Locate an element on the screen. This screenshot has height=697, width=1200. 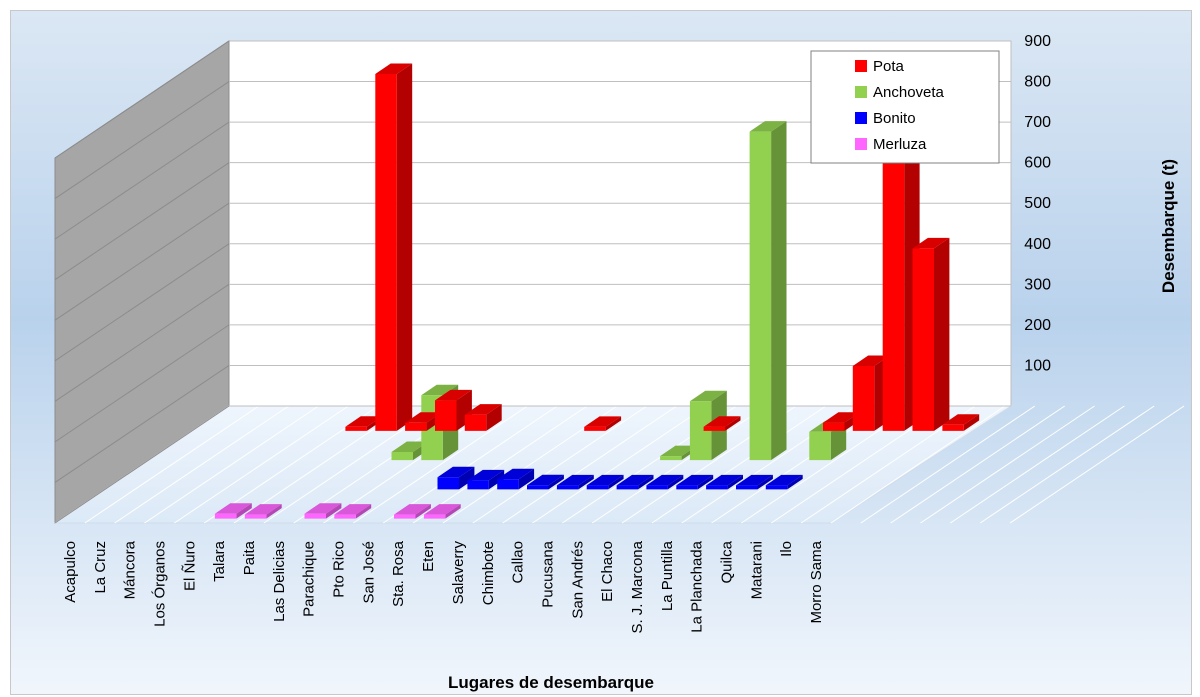
y-tick-label: 400 is located at coordinates (1037, 244).